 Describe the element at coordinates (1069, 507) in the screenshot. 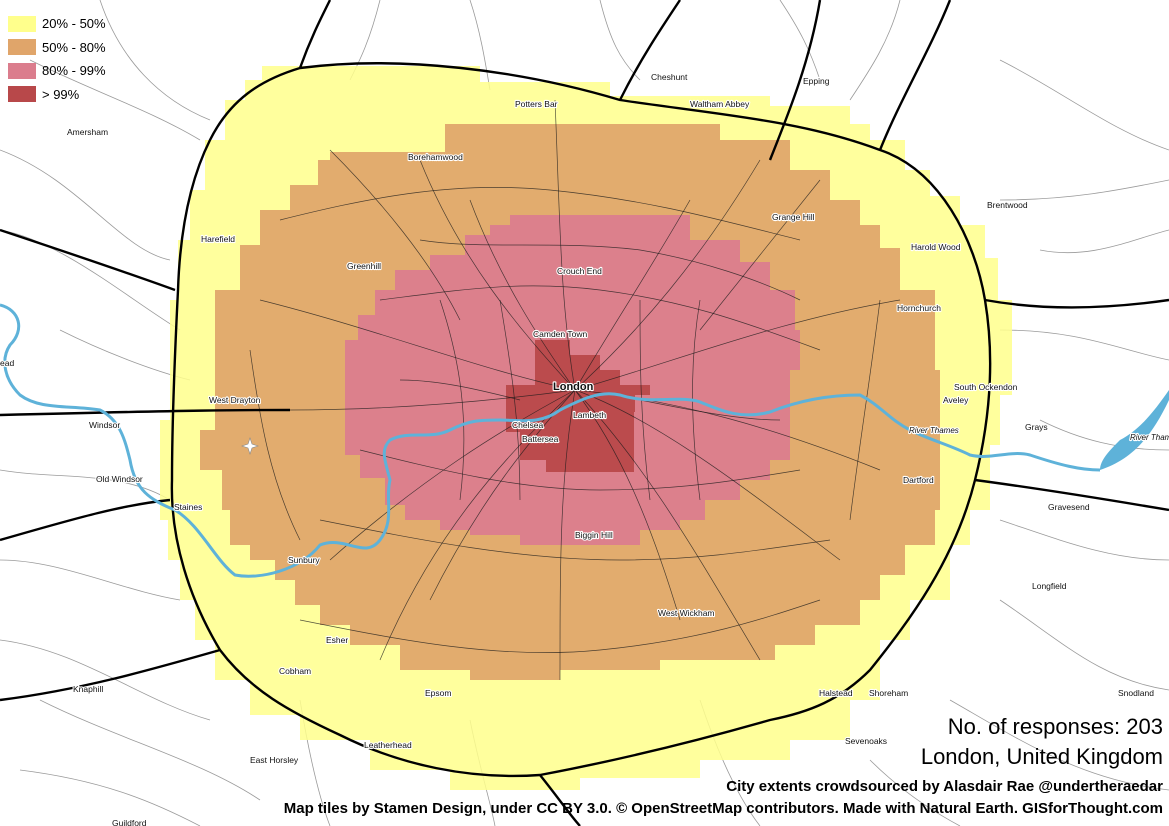

I see `place-label: Gravesend` at that location.